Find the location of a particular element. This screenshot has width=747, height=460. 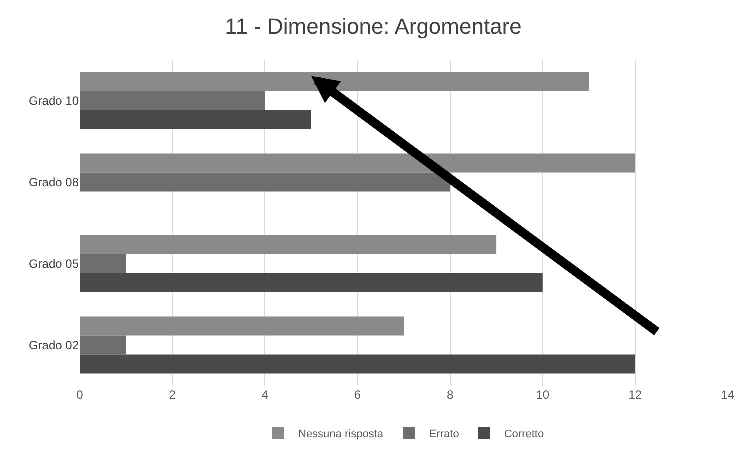

x-tick-label: 8 is located at coordinates (450, 395).